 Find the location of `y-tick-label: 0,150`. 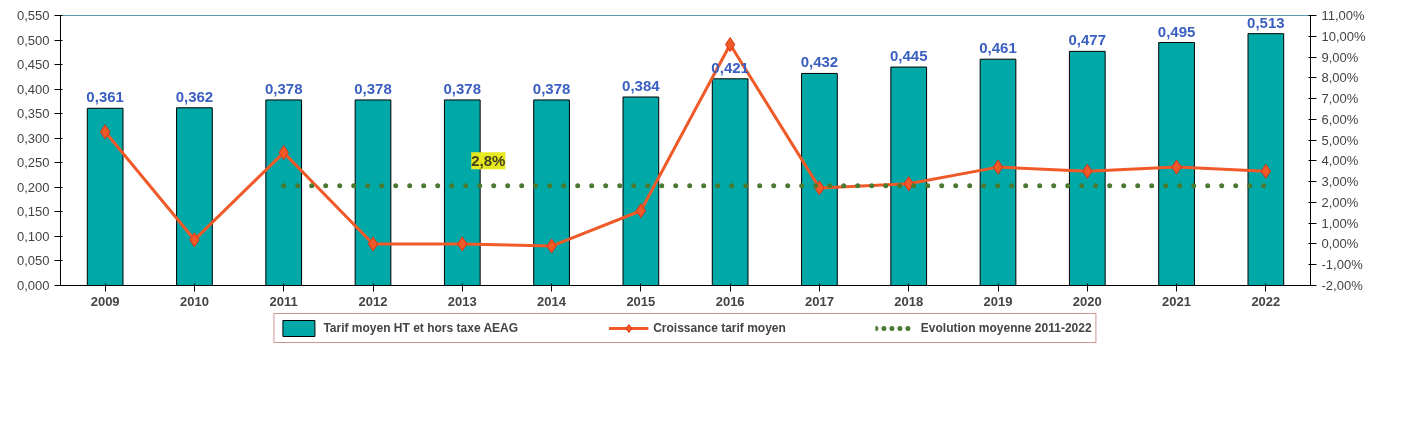

y-tick-label: 0,150 is located at coordinates (33, 212).